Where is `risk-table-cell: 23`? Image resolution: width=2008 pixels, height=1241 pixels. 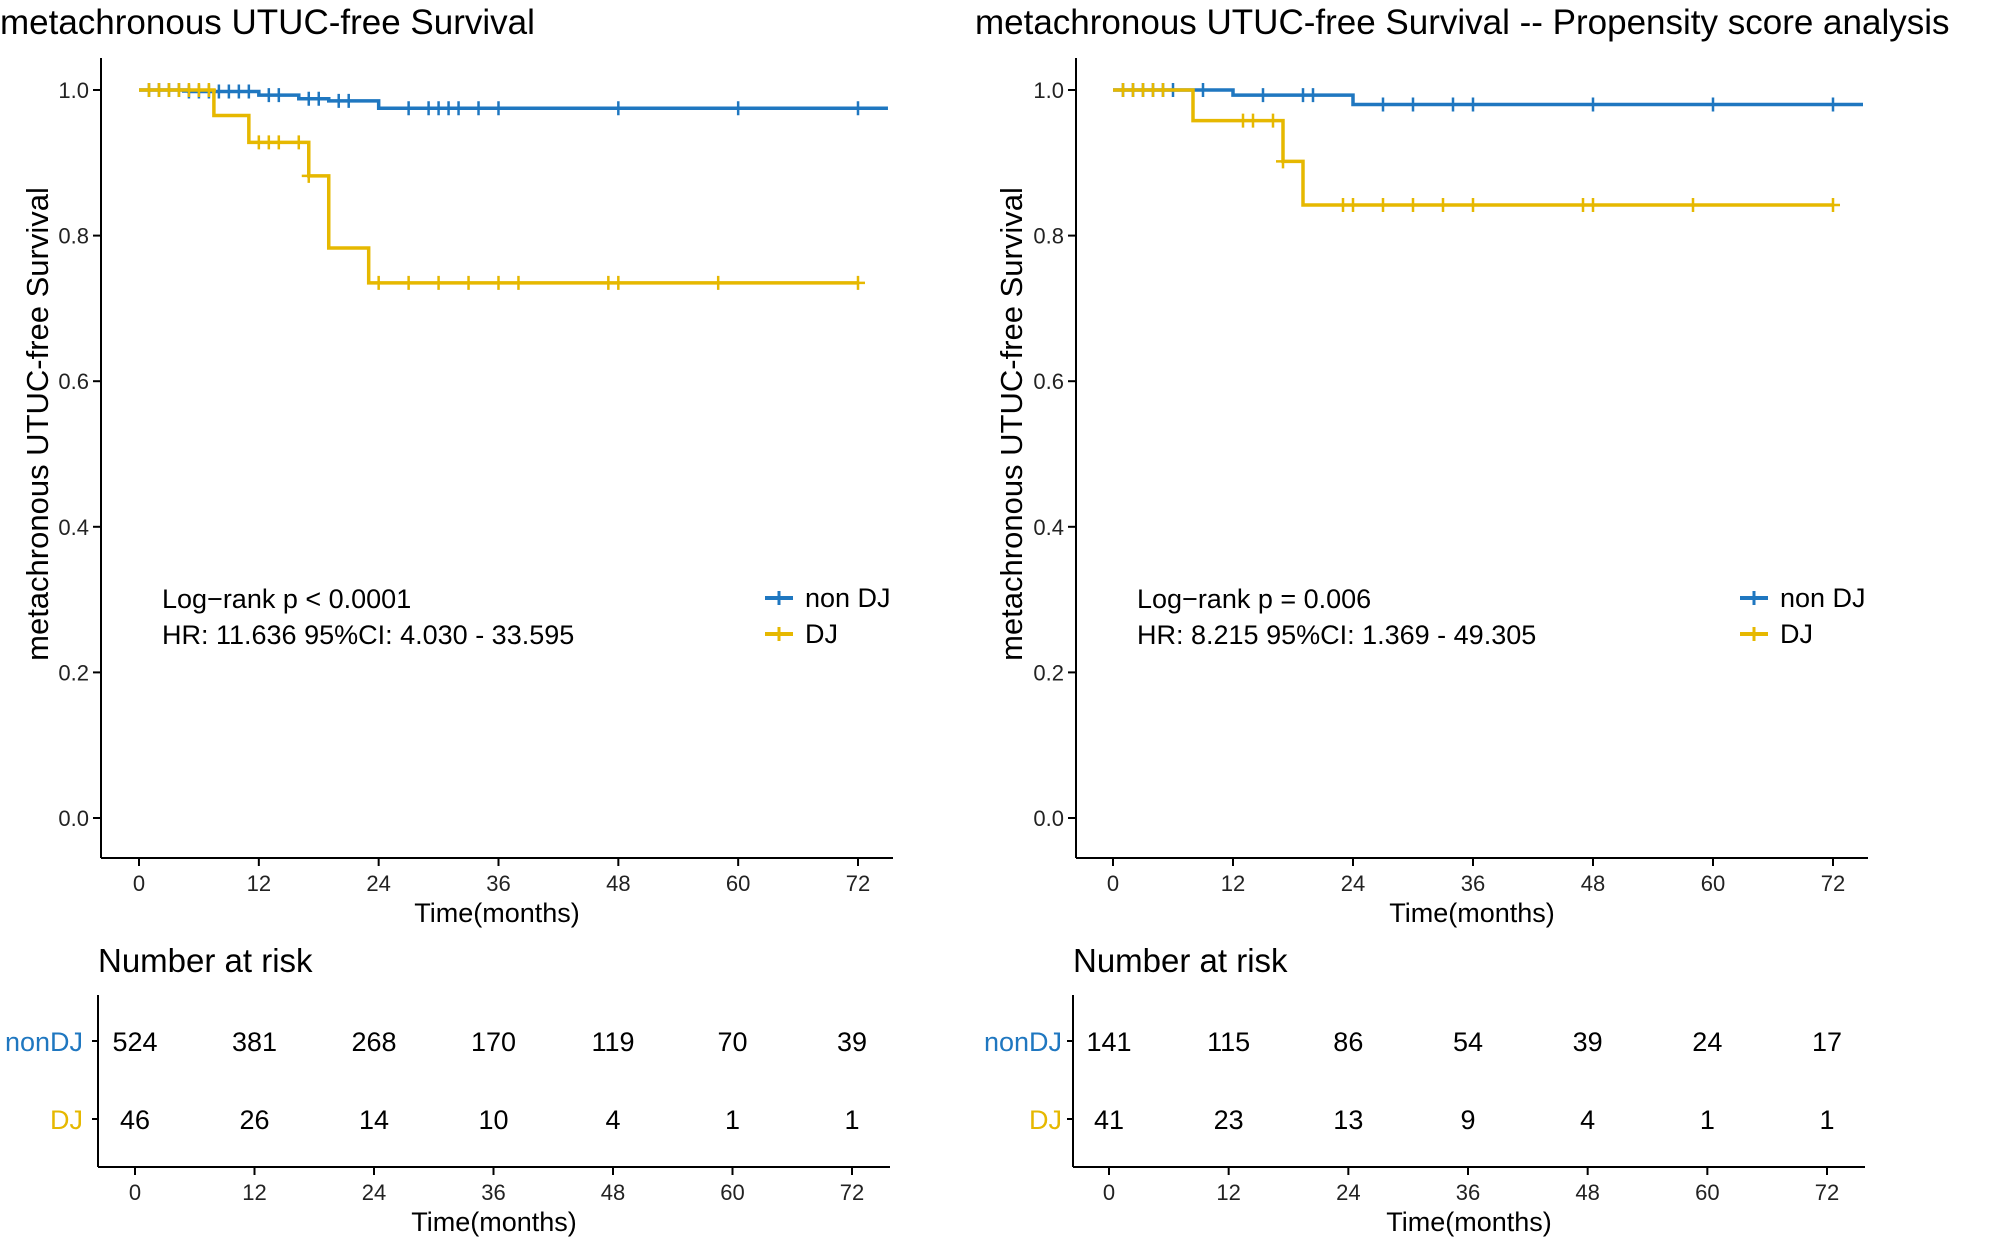 risk-table-cell: 23 is located at coordinates (1229, 1120).